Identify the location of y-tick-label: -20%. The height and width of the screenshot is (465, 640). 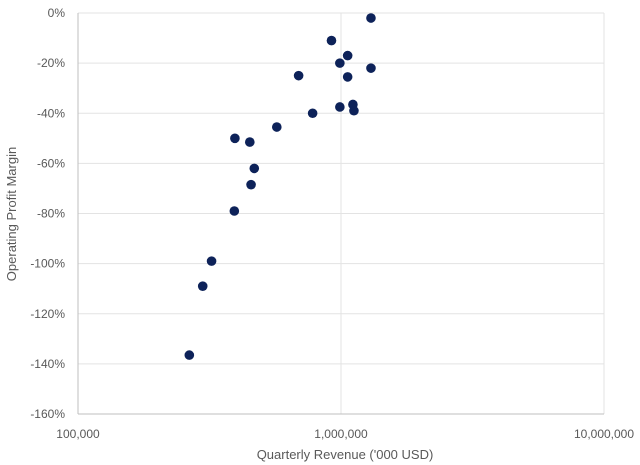
(51, 63).